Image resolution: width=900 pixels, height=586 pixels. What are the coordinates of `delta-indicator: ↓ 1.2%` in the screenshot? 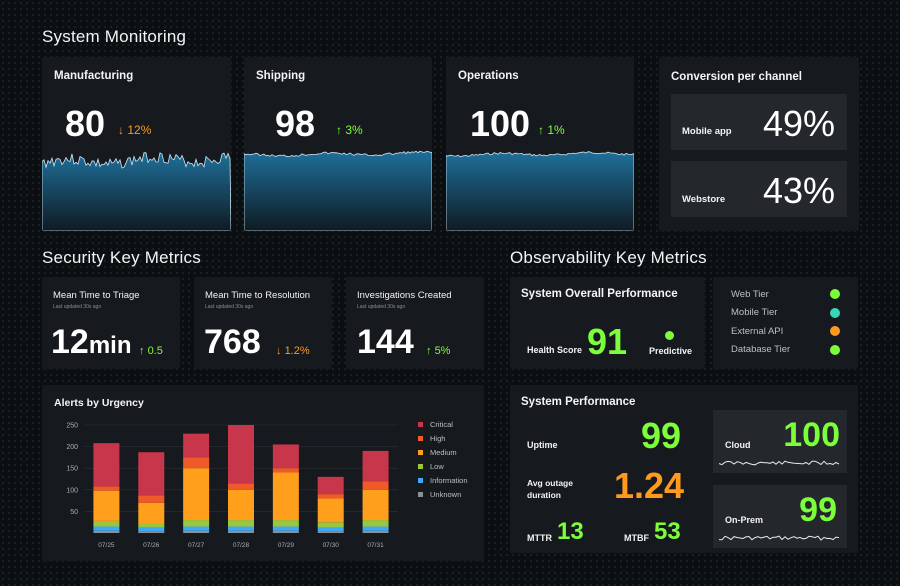 It's located at (293, 351).